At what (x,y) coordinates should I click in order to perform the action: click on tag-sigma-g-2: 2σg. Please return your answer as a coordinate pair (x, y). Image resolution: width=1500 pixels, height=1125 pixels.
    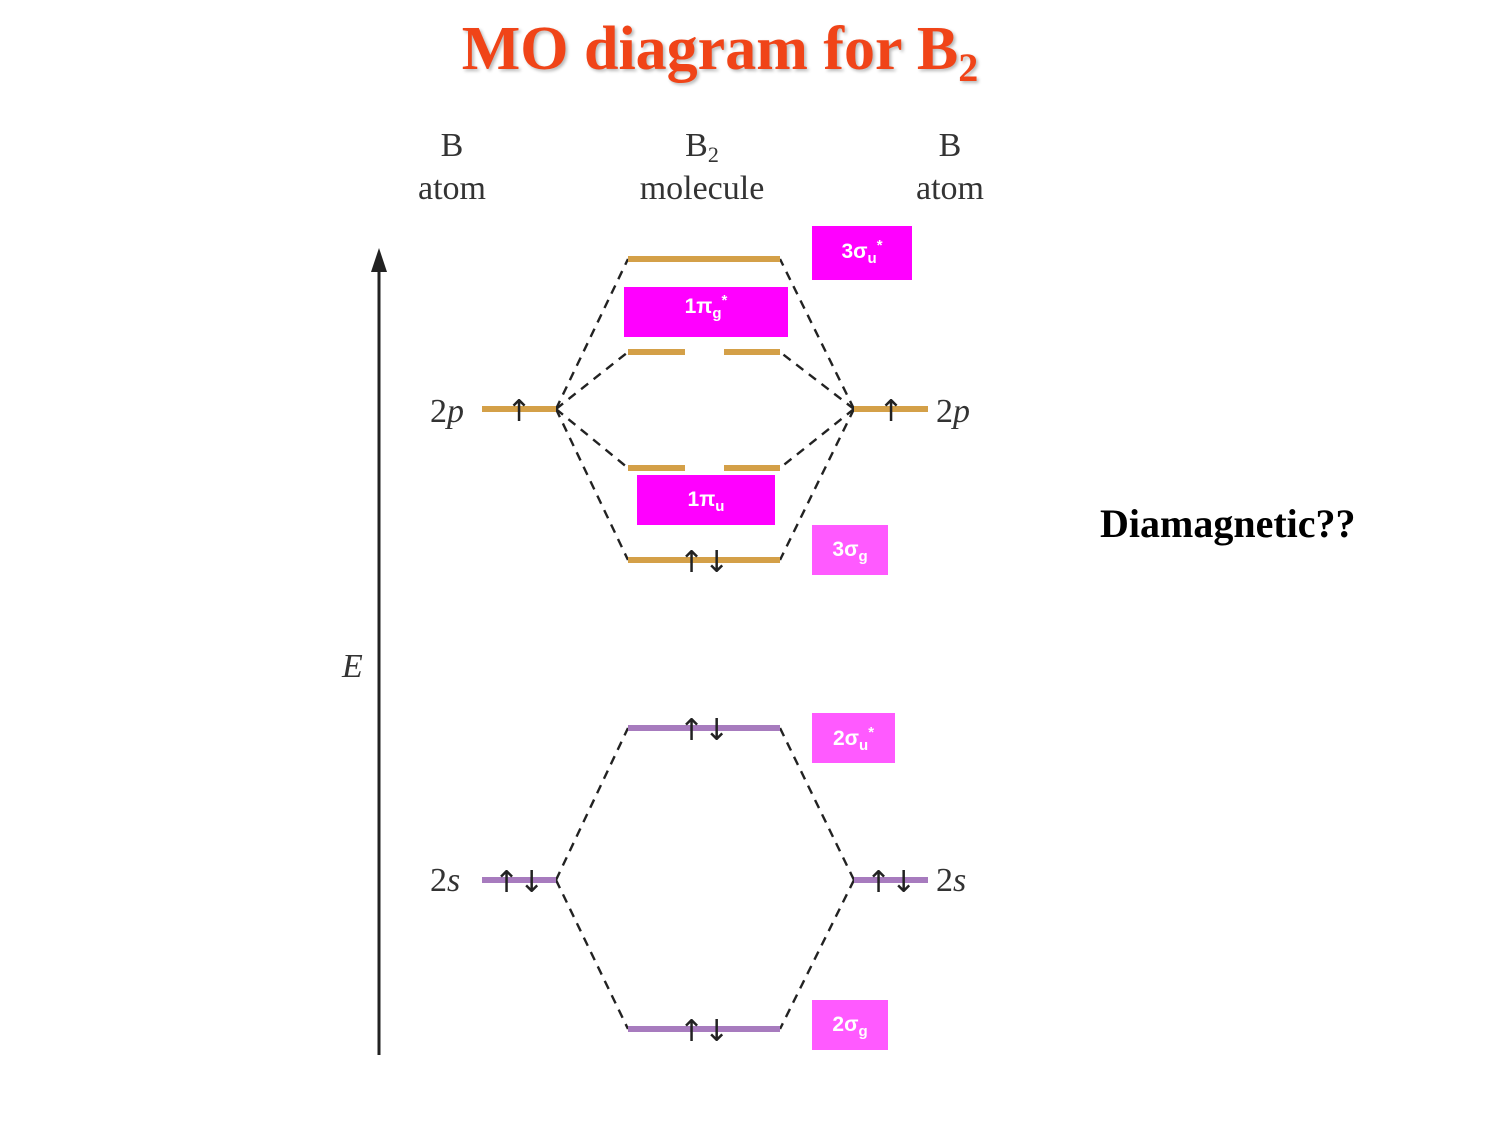
    Looking at the image, I should click on (850, 1025).